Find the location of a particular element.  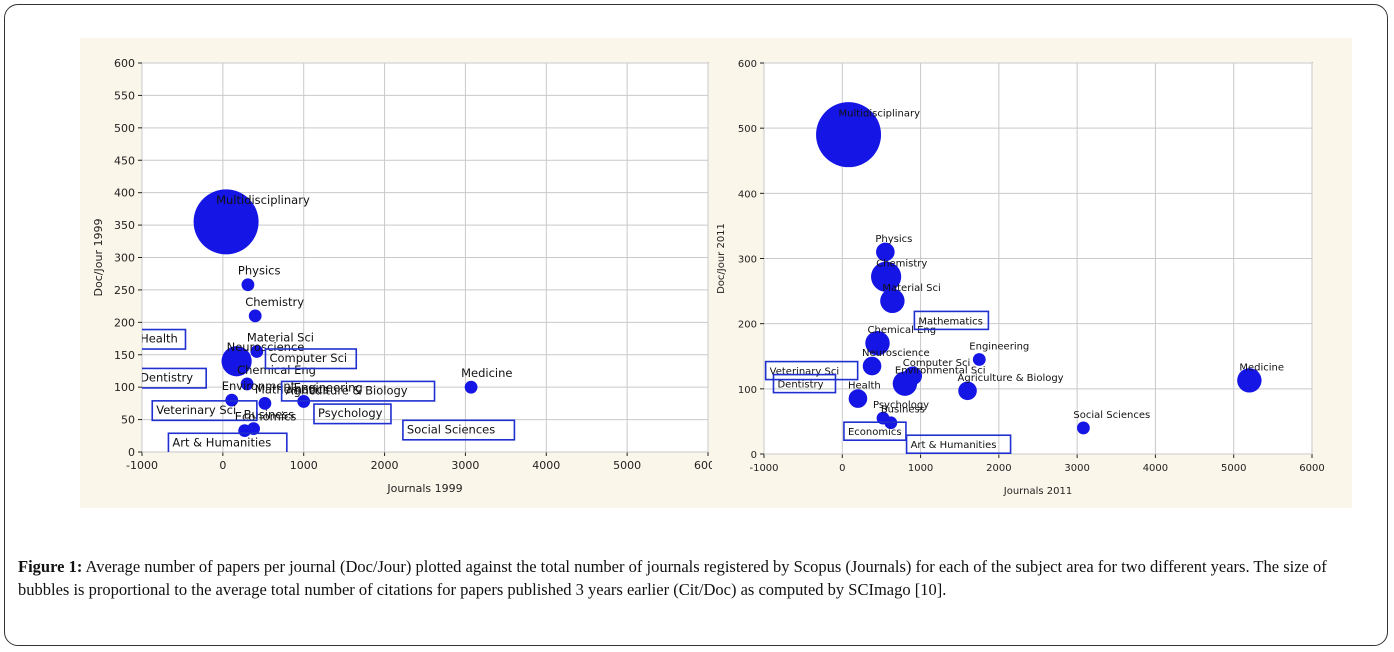

y-axis-label: Doc/Jour 1999 is located at coordinates (98, 258).